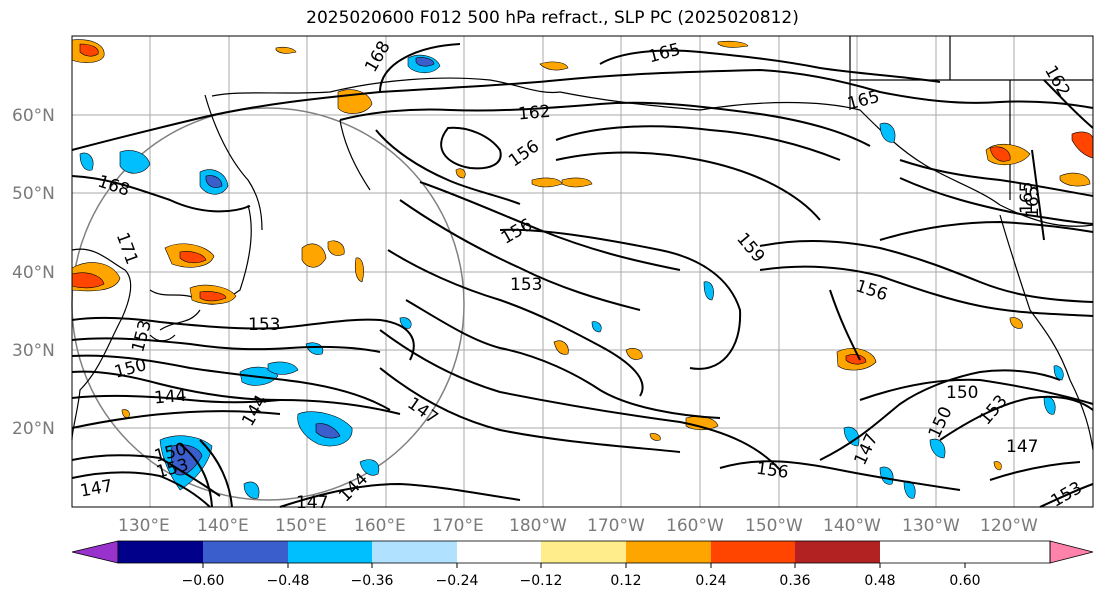 The height and width of the screenshot is (601, 1105). I want to click on colorbar-tick-label: −0.48, so click(288, 581).